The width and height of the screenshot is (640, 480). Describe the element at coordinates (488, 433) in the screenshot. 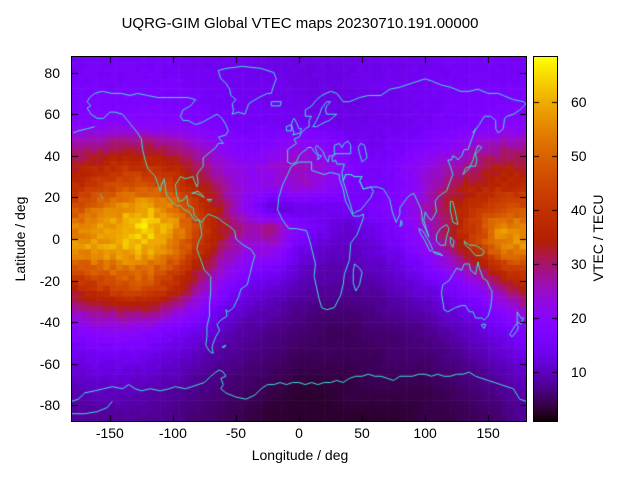

I see `x-tick-label: 150` at that location.